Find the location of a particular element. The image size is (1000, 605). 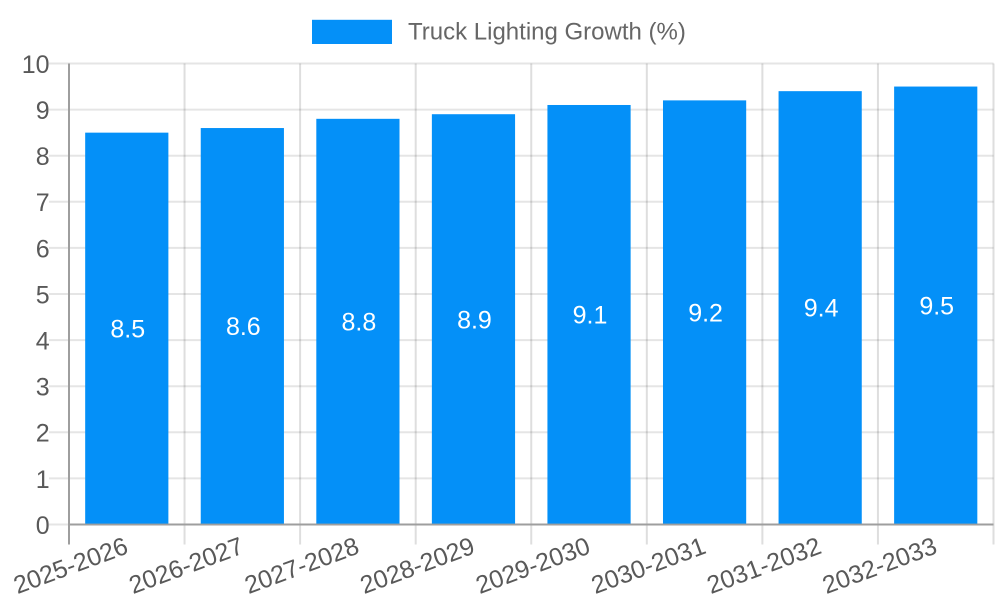

svg-text: 9.4 is located at coordinates (821, 309).